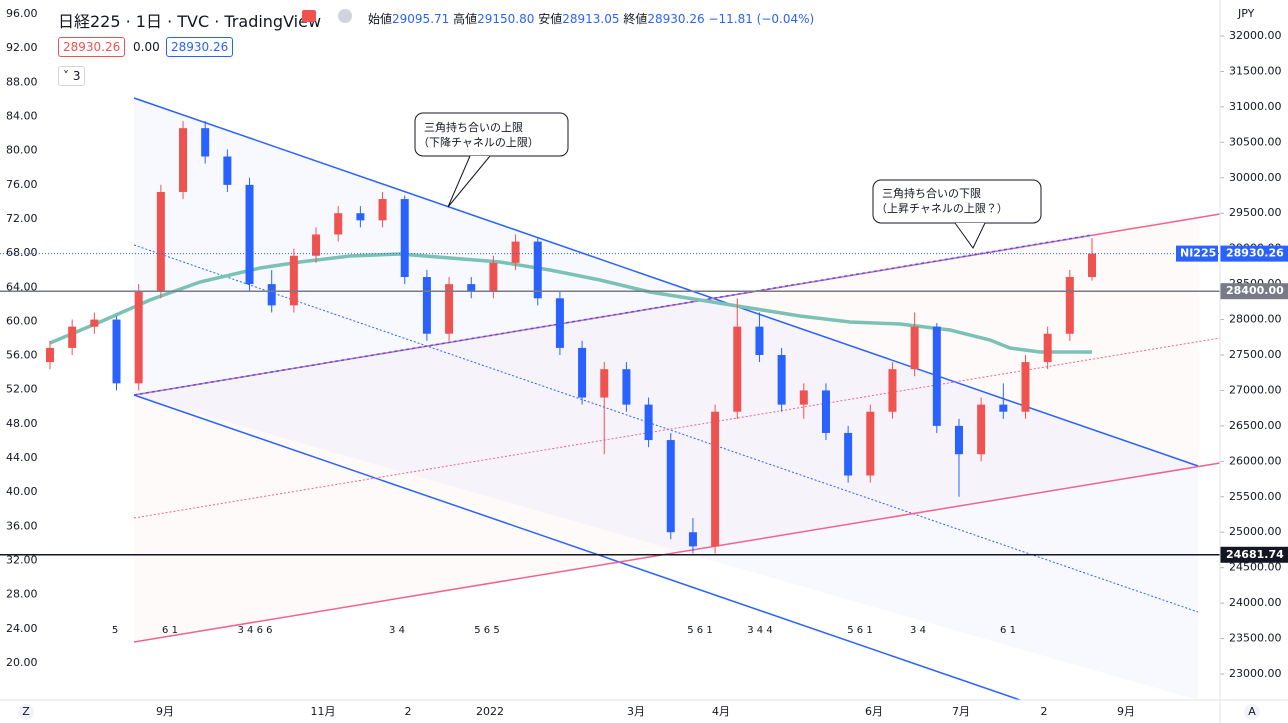 This screenshot has height=723, width=1288. What do you see at coordinates (323, 711) in the screenshot?
I see `x-tick-label: 11月` at bounding box center [323, 711].